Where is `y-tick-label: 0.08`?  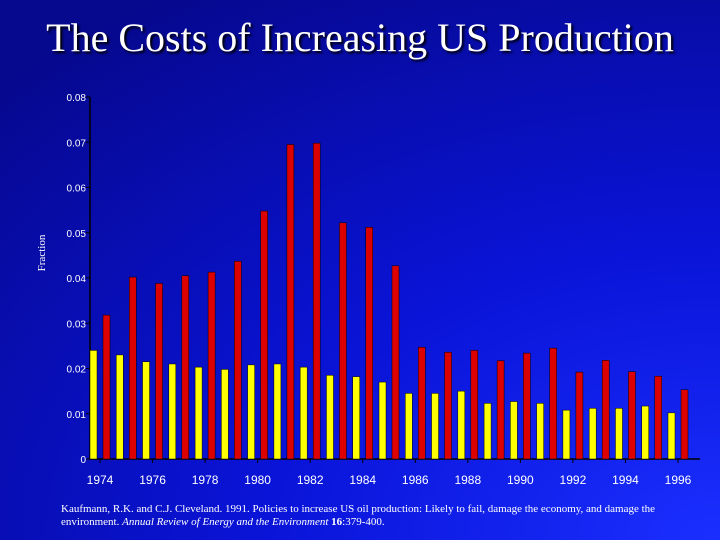
y-tick-label: 0.08 is located at coordinates (77, 98).